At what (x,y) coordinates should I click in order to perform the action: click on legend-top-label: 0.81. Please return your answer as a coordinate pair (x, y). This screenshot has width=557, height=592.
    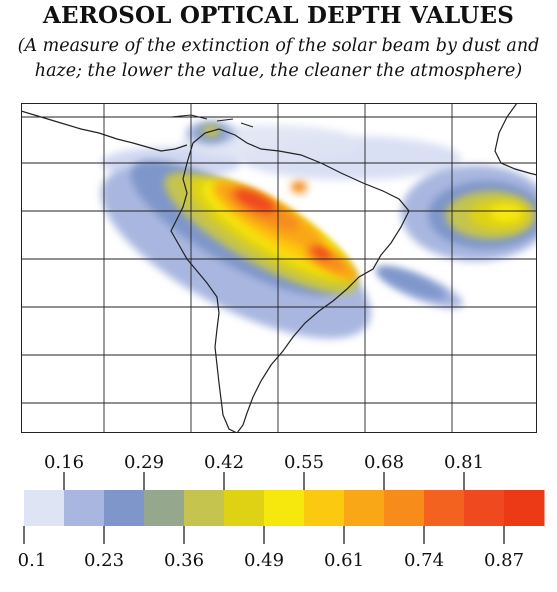
    Looking at the image, I should click on (464, 462).